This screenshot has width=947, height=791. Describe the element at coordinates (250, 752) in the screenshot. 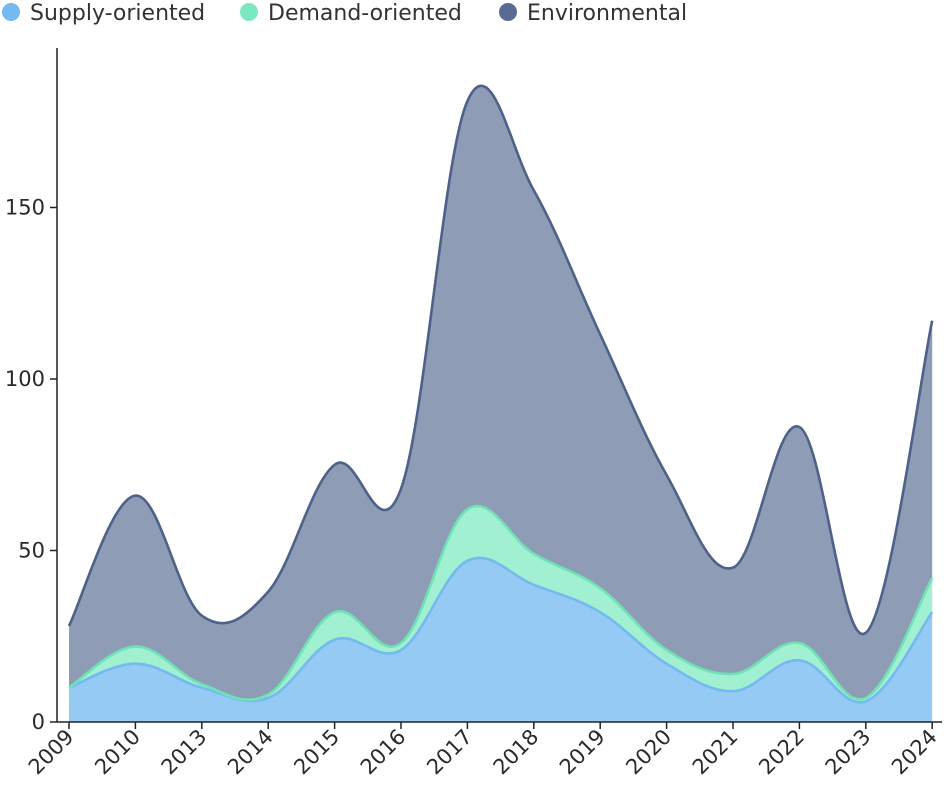

I see `x-tick-label: 2014` at that location.